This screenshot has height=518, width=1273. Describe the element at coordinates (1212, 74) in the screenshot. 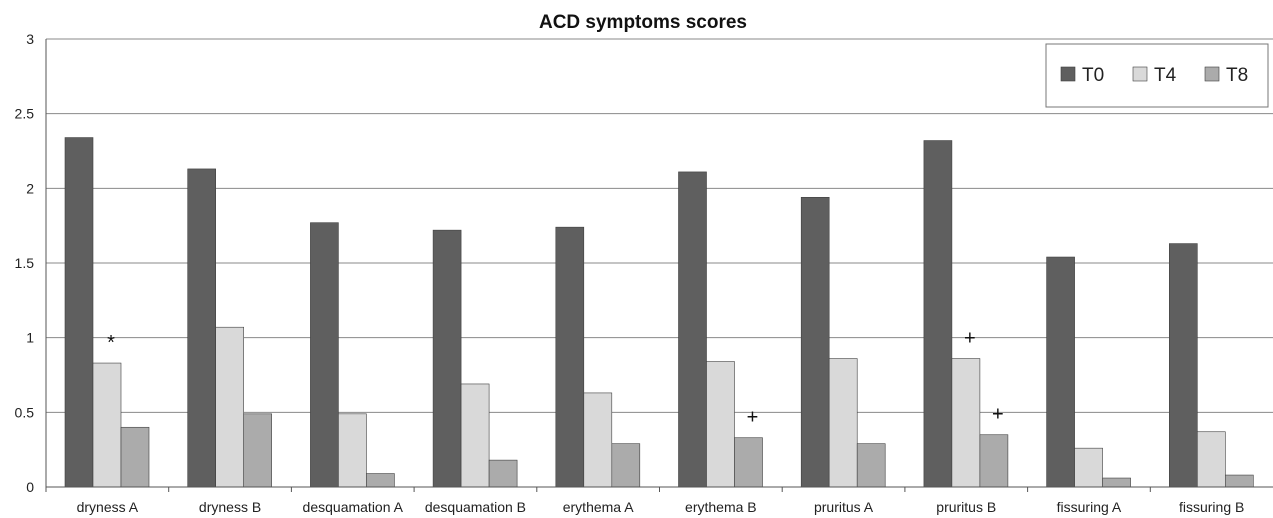

I see `legend-swatch-t8` at that location.